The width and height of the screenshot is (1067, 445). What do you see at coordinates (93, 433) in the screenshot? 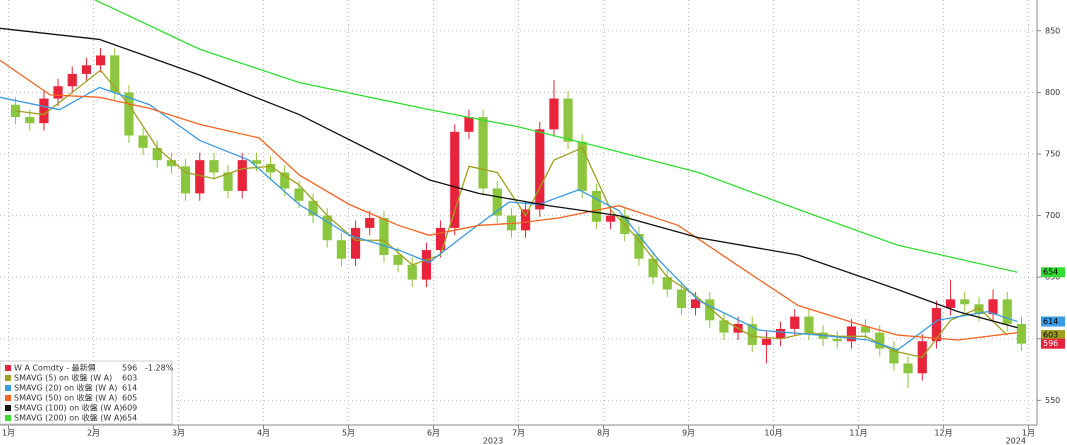
I see `x-tick-label: 2月` at bounding box center [93, 433].